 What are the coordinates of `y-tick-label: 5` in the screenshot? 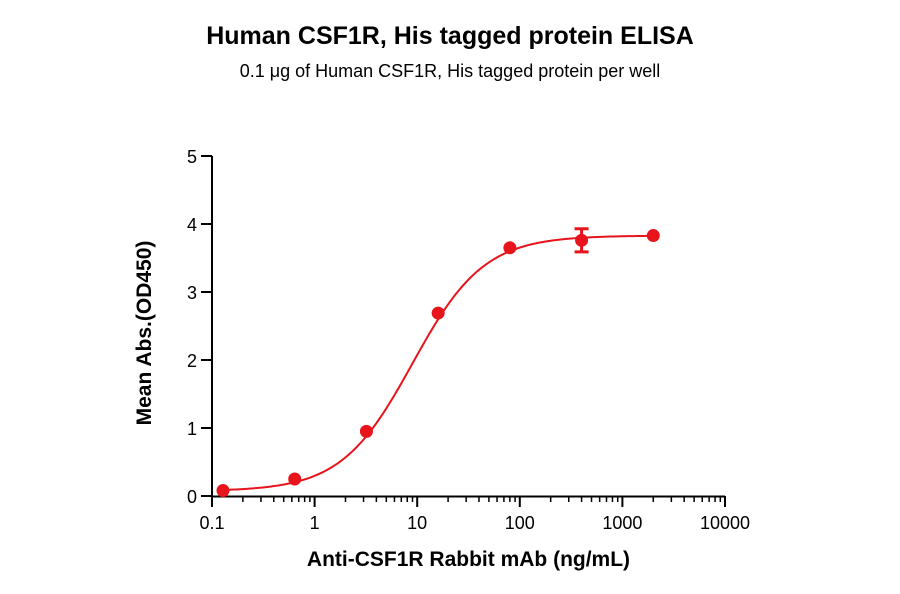 It's located at (192, 157).